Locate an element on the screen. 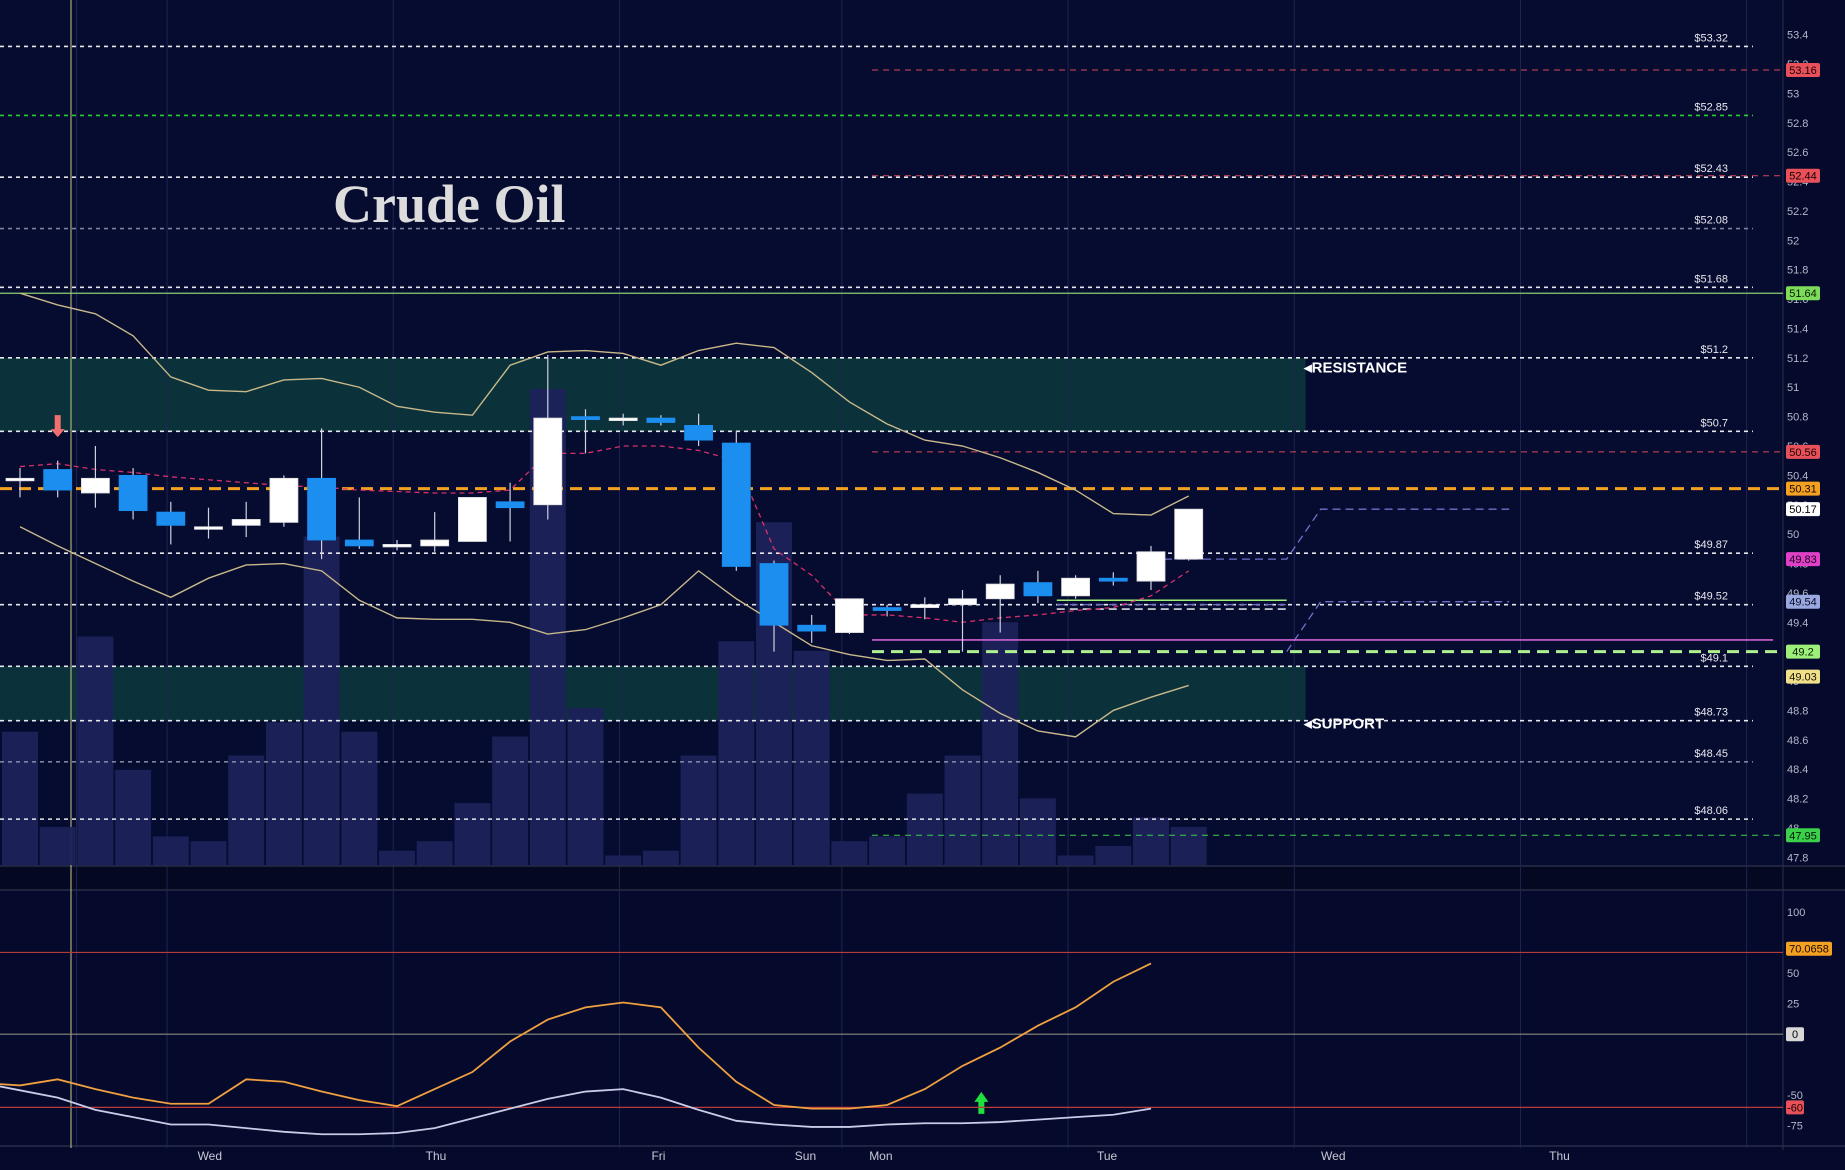  price-tick-label: 48.4 is located at coordinates (1797, 770).